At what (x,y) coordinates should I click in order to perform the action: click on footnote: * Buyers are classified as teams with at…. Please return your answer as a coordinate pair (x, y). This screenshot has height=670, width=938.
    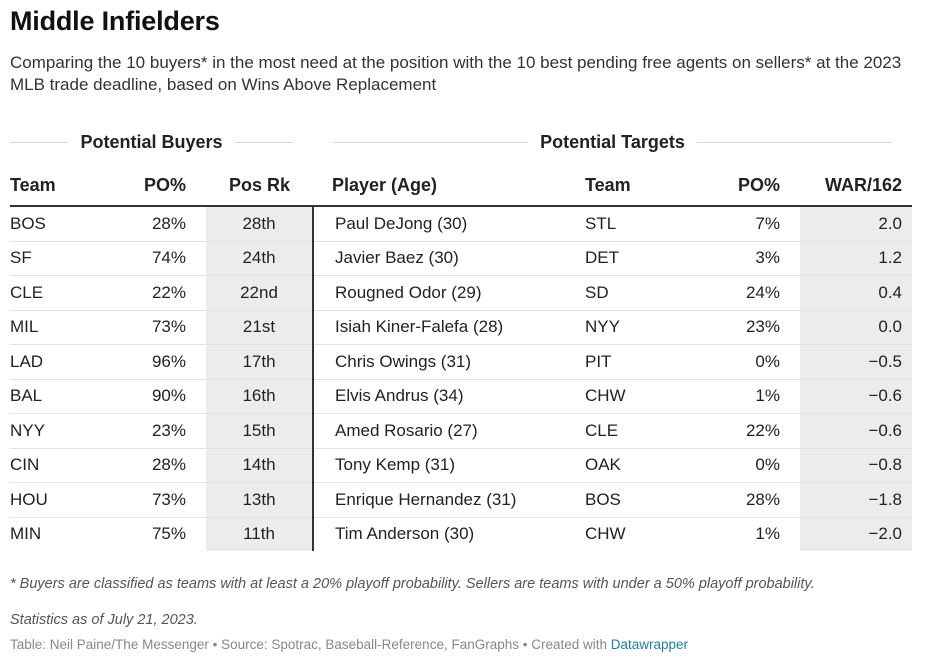
    Looking at the image, I should click on (412, 584).